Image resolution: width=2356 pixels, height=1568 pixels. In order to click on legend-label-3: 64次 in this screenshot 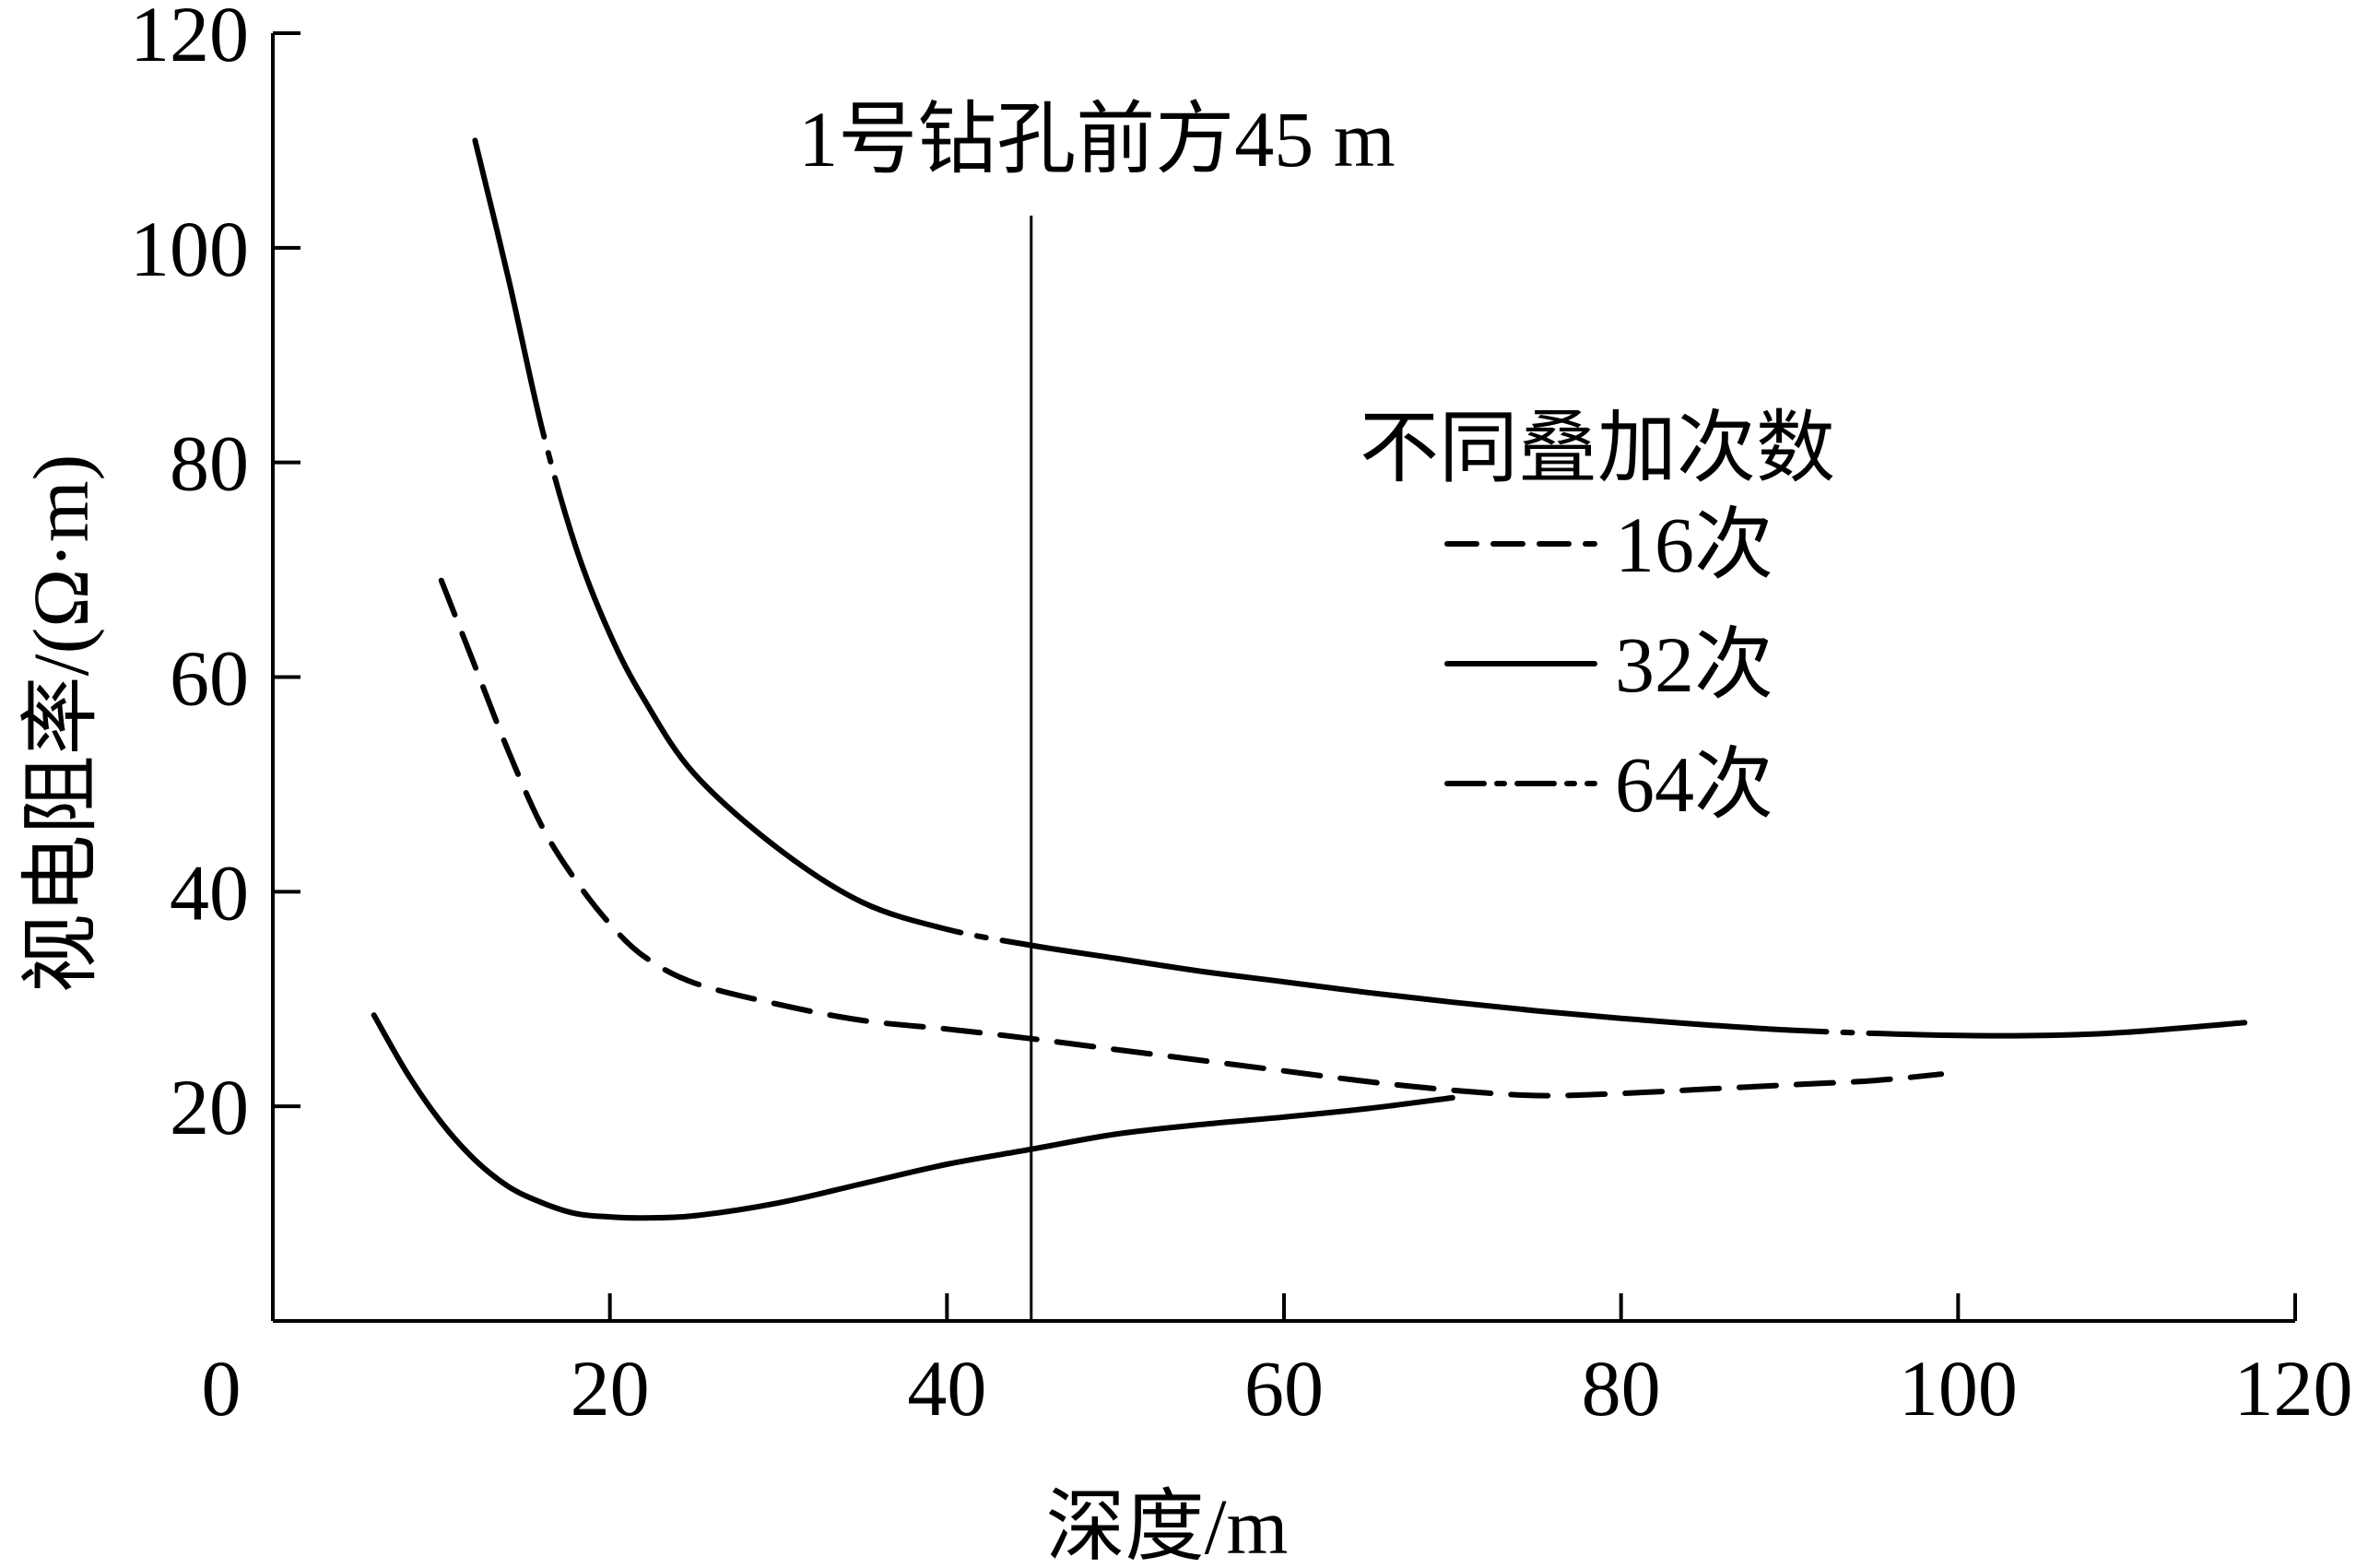, I will do `click(1694, 785)`.